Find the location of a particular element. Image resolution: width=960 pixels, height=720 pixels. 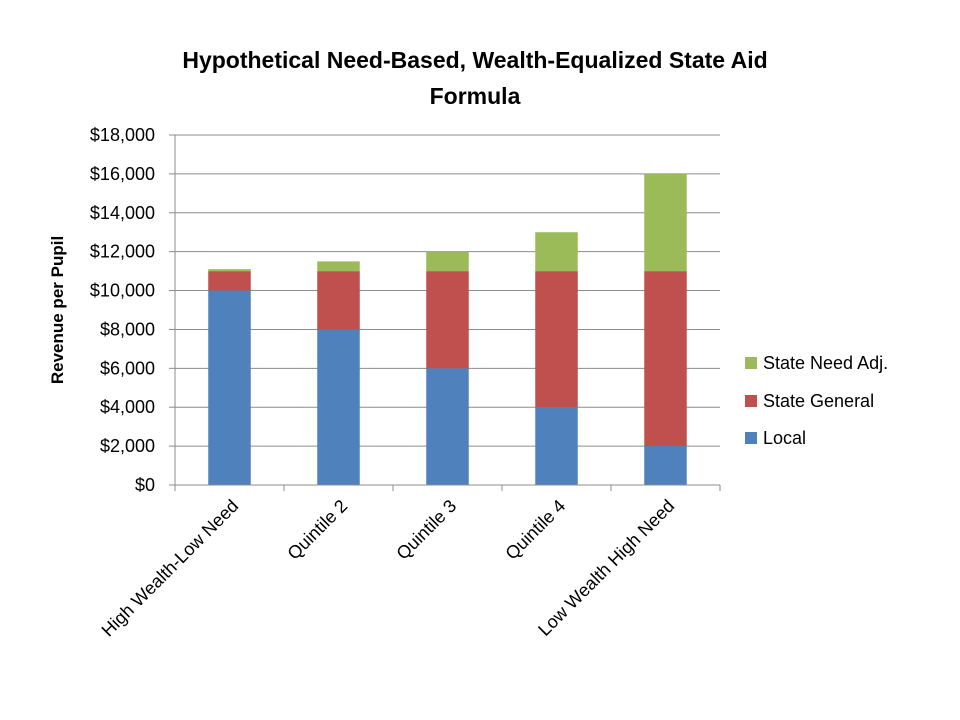

y-tick-label: $0 is located at coordinates (145, 485).